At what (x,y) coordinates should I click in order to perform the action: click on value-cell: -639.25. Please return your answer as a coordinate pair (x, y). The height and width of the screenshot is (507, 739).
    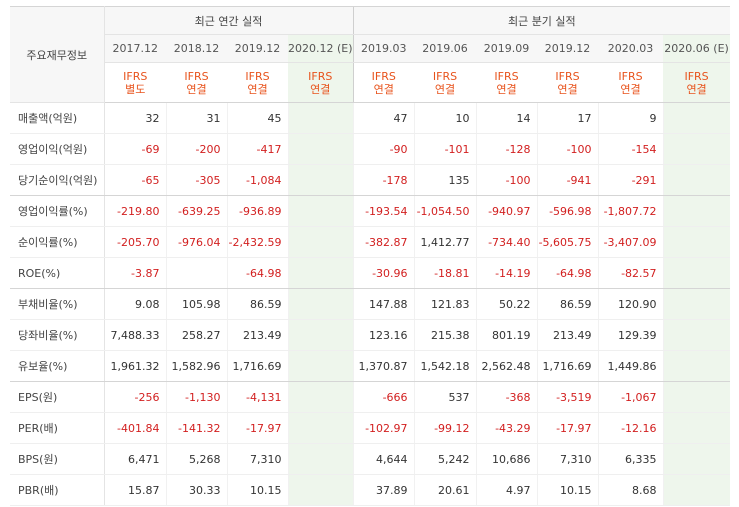
    Looking at the image, I should click on (196, 211).